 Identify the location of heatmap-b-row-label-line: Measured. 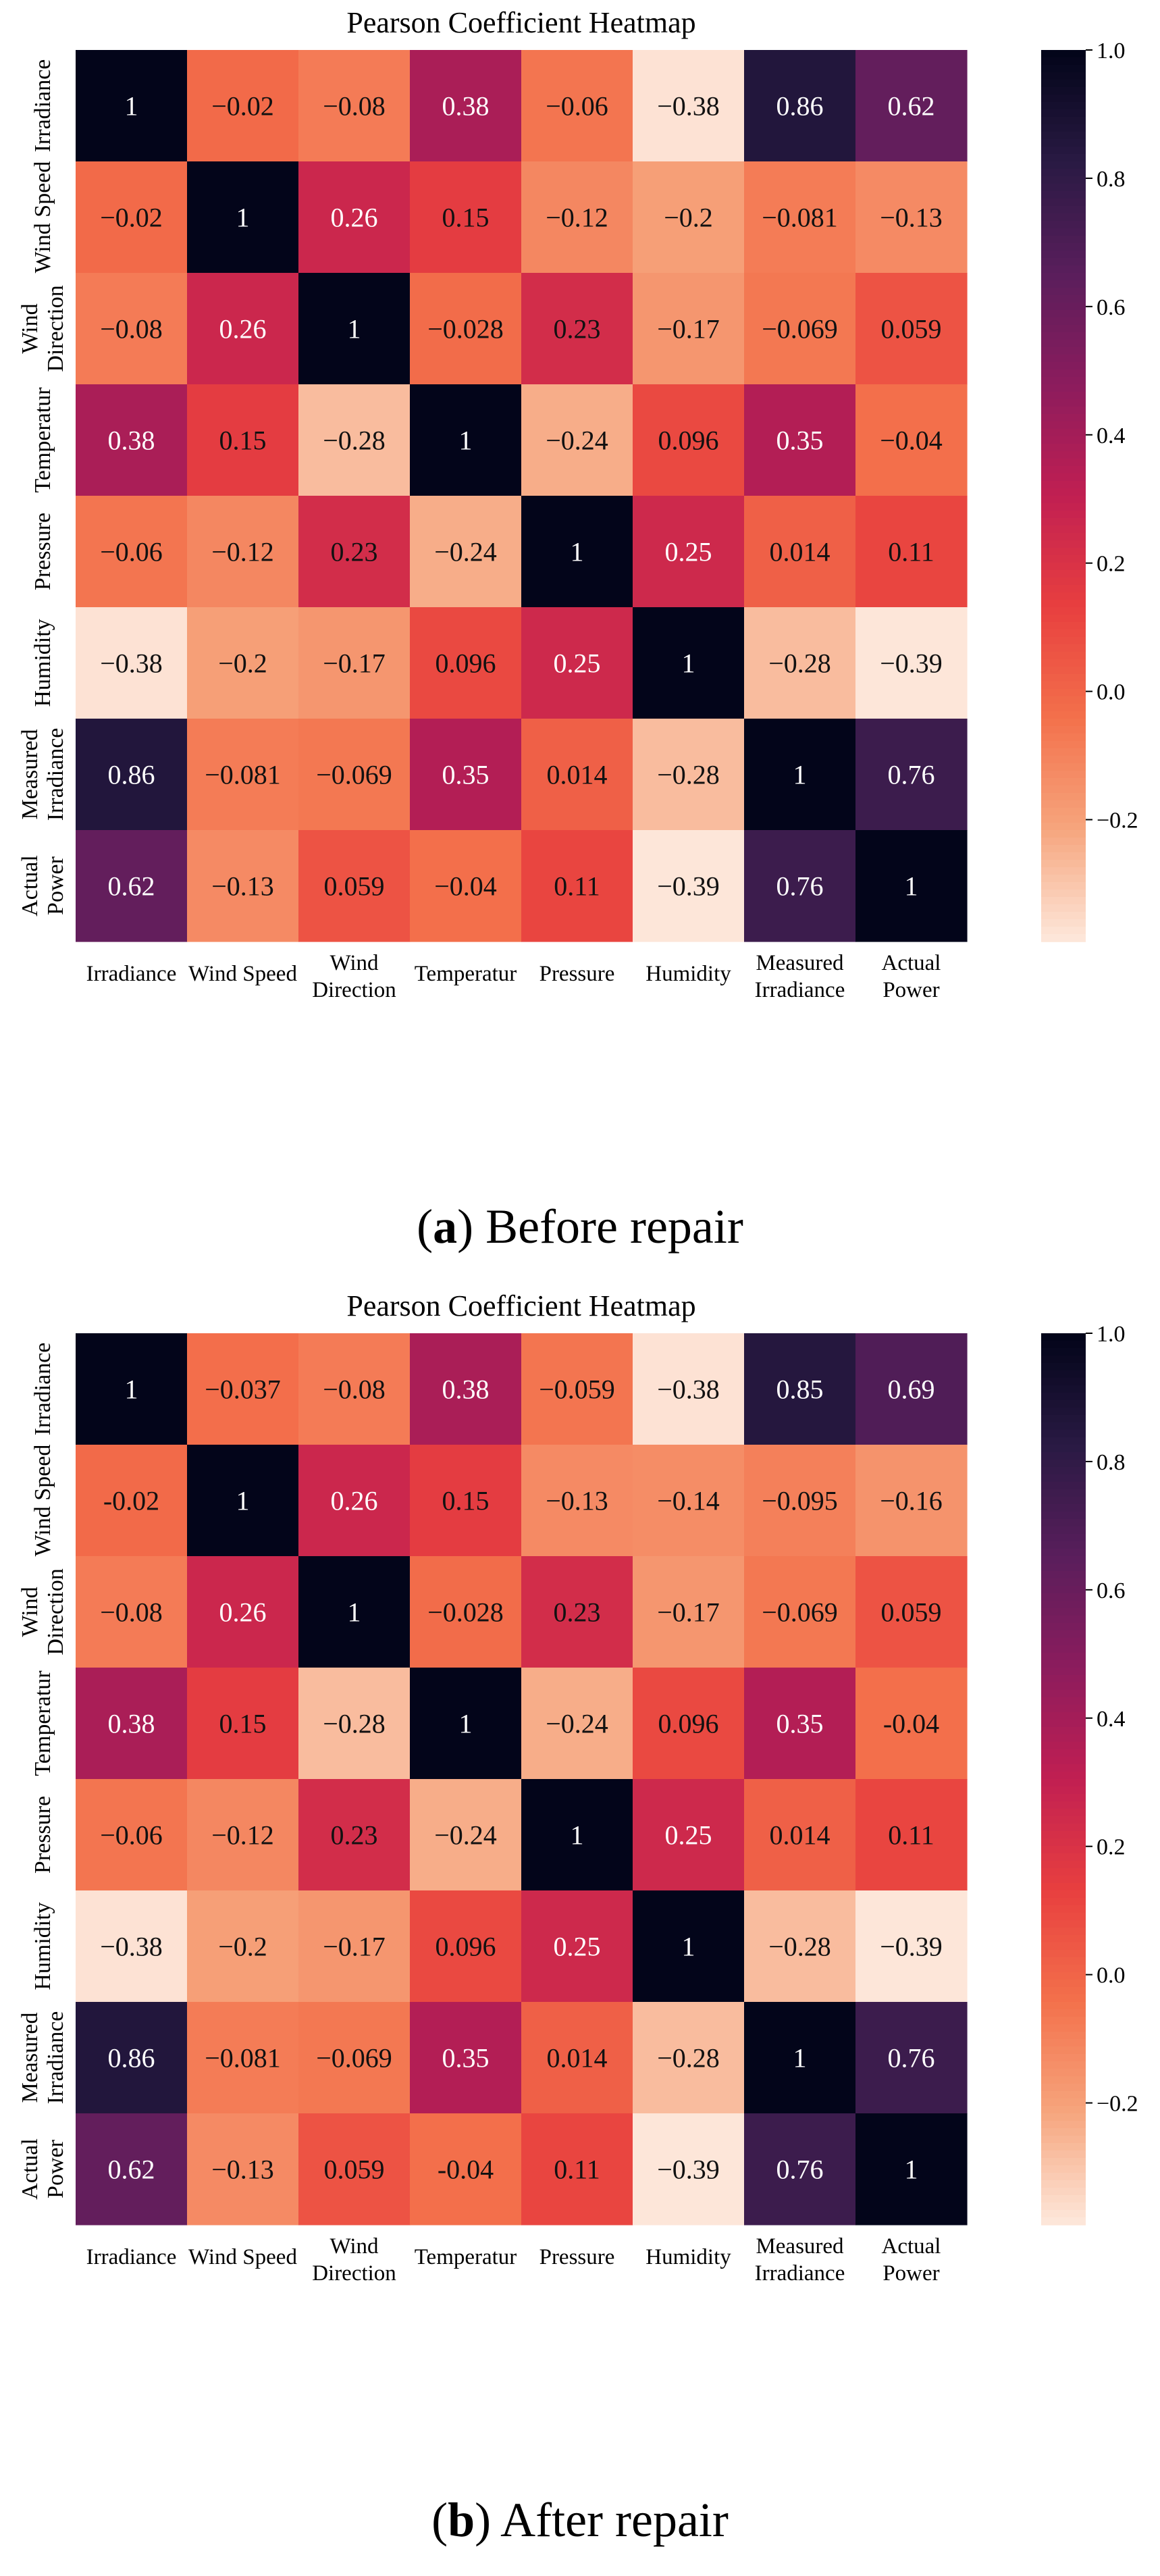
(30, 2057).